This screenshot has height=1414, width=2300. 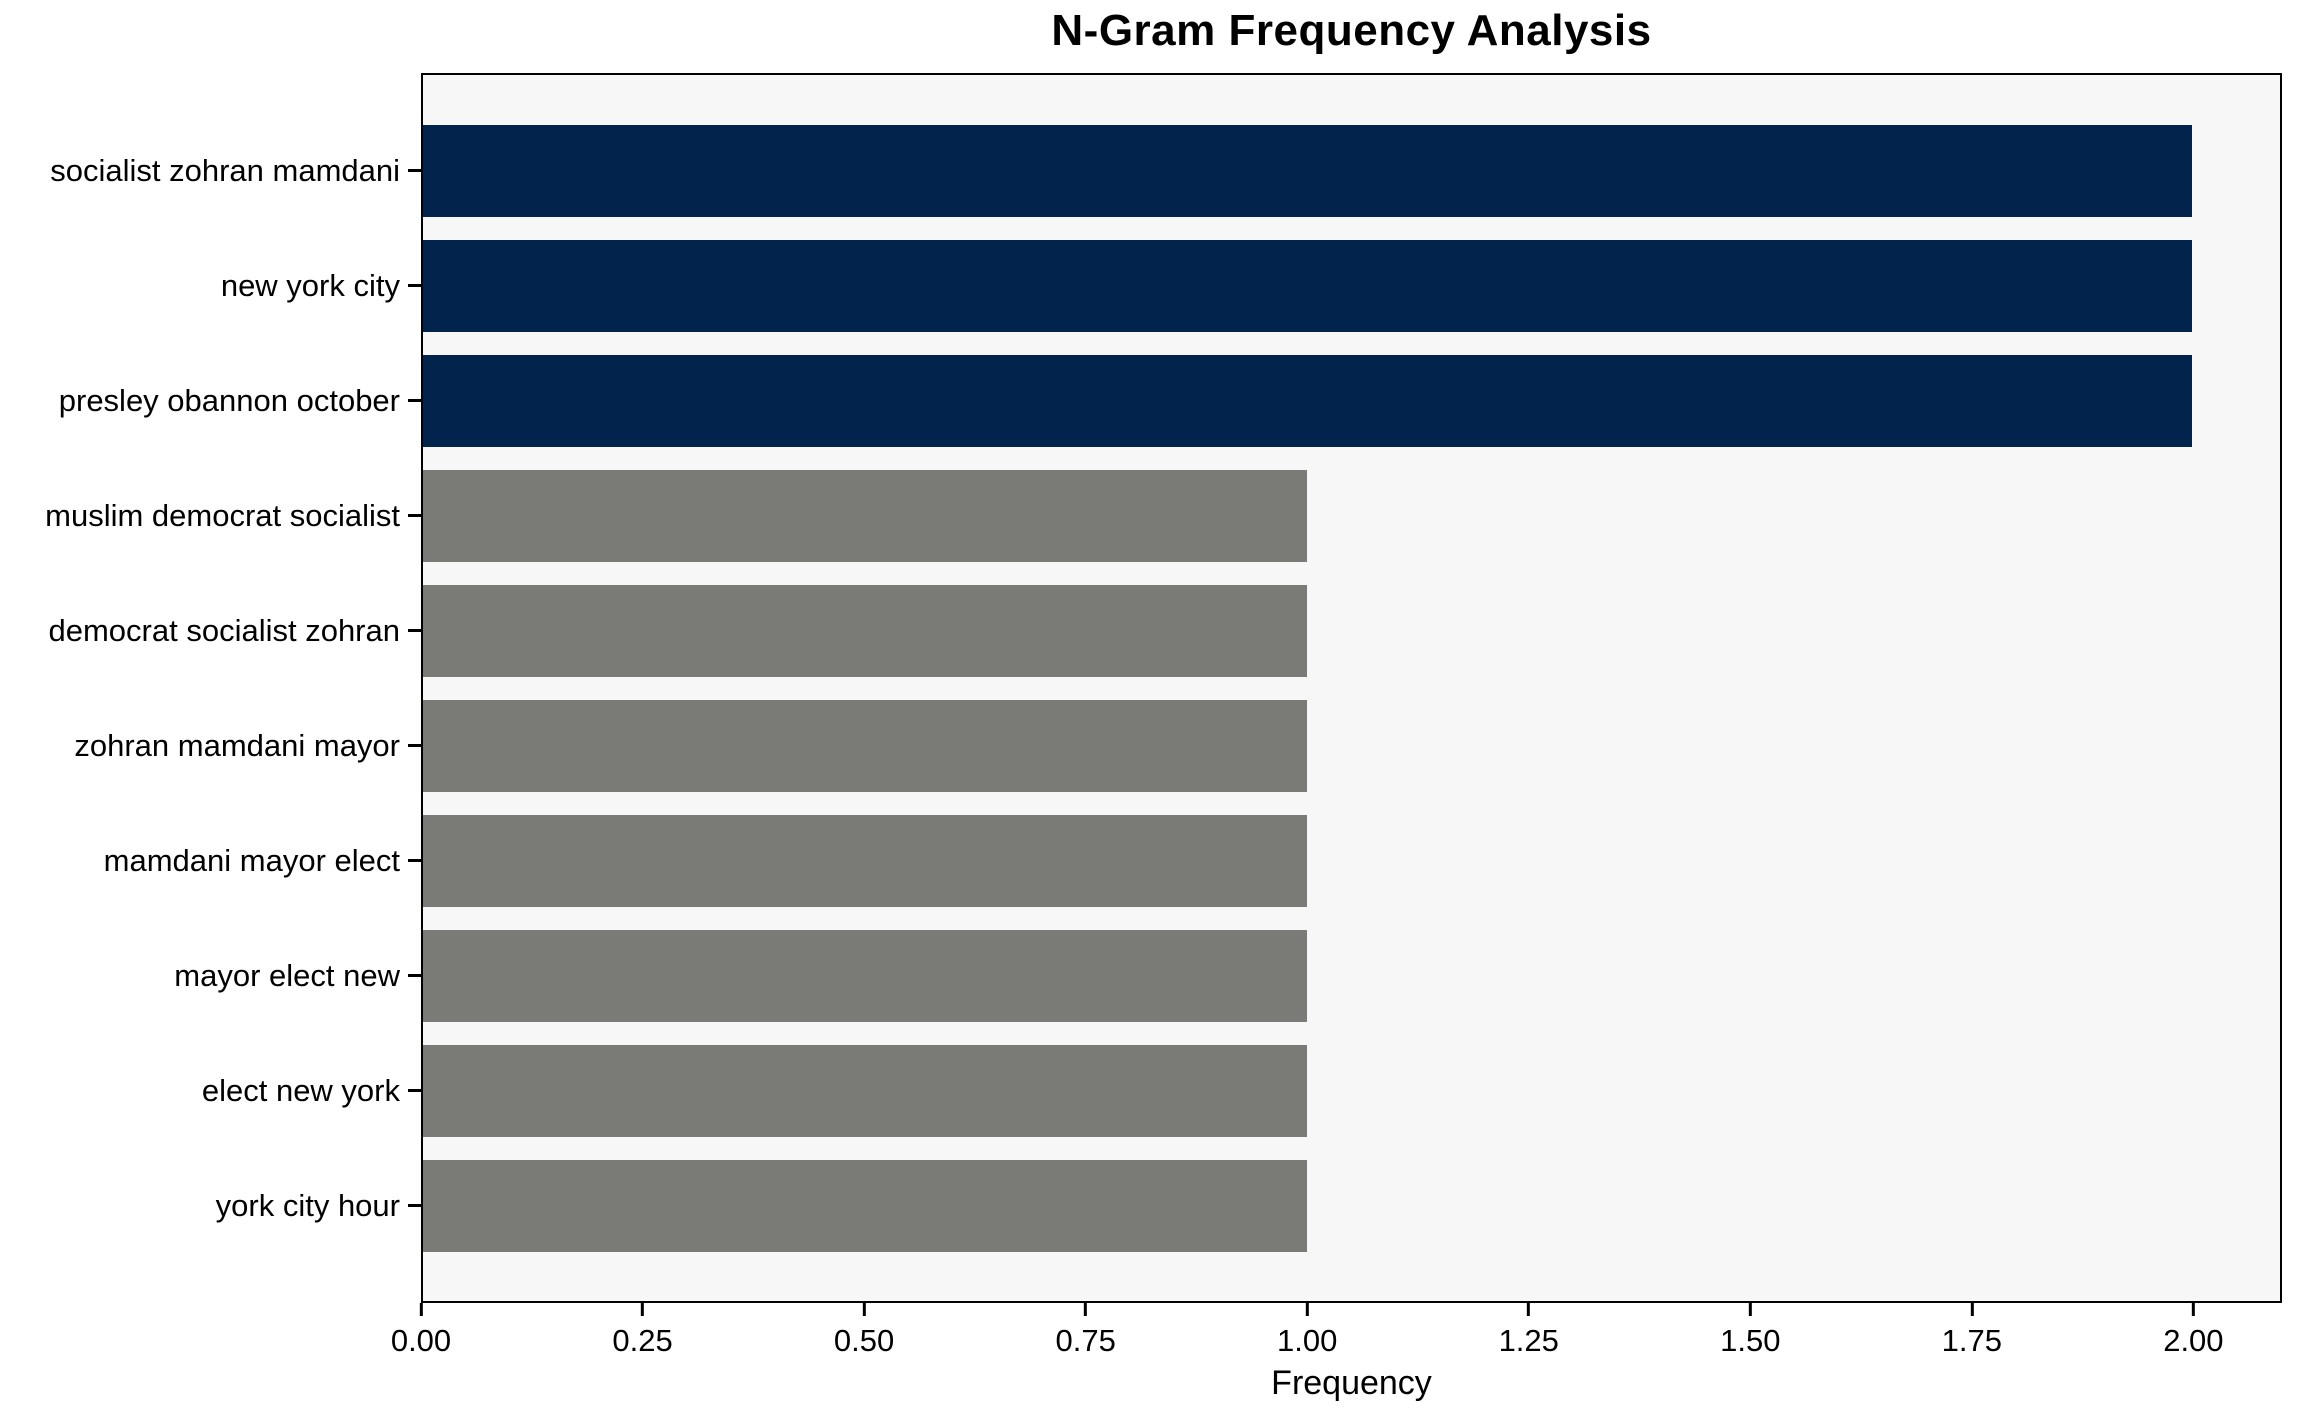 I want to click on y-tick-row: democrat socialist zohran, so click(x=210, y=630).